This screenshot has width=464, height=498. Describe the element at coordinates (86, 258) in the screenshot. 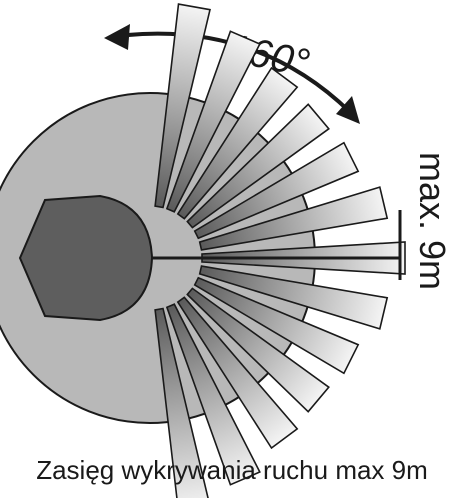

I see `sensor-body` at that location.